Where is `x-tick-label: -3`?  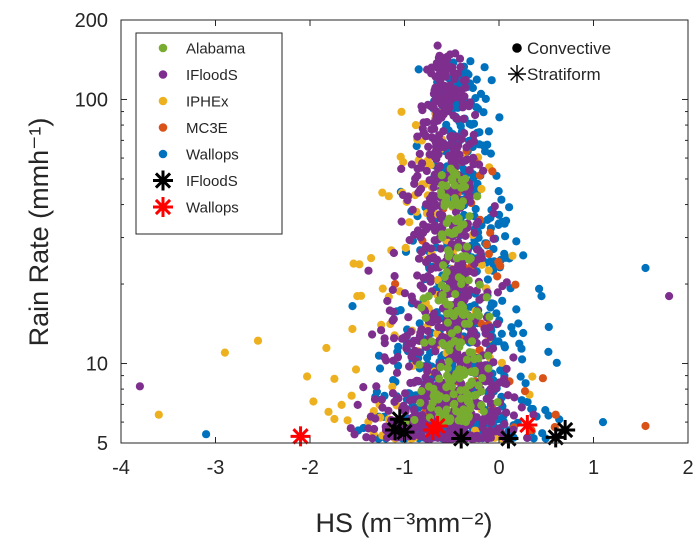 x-tick-label: -3 is located at coordinates (216, 468).